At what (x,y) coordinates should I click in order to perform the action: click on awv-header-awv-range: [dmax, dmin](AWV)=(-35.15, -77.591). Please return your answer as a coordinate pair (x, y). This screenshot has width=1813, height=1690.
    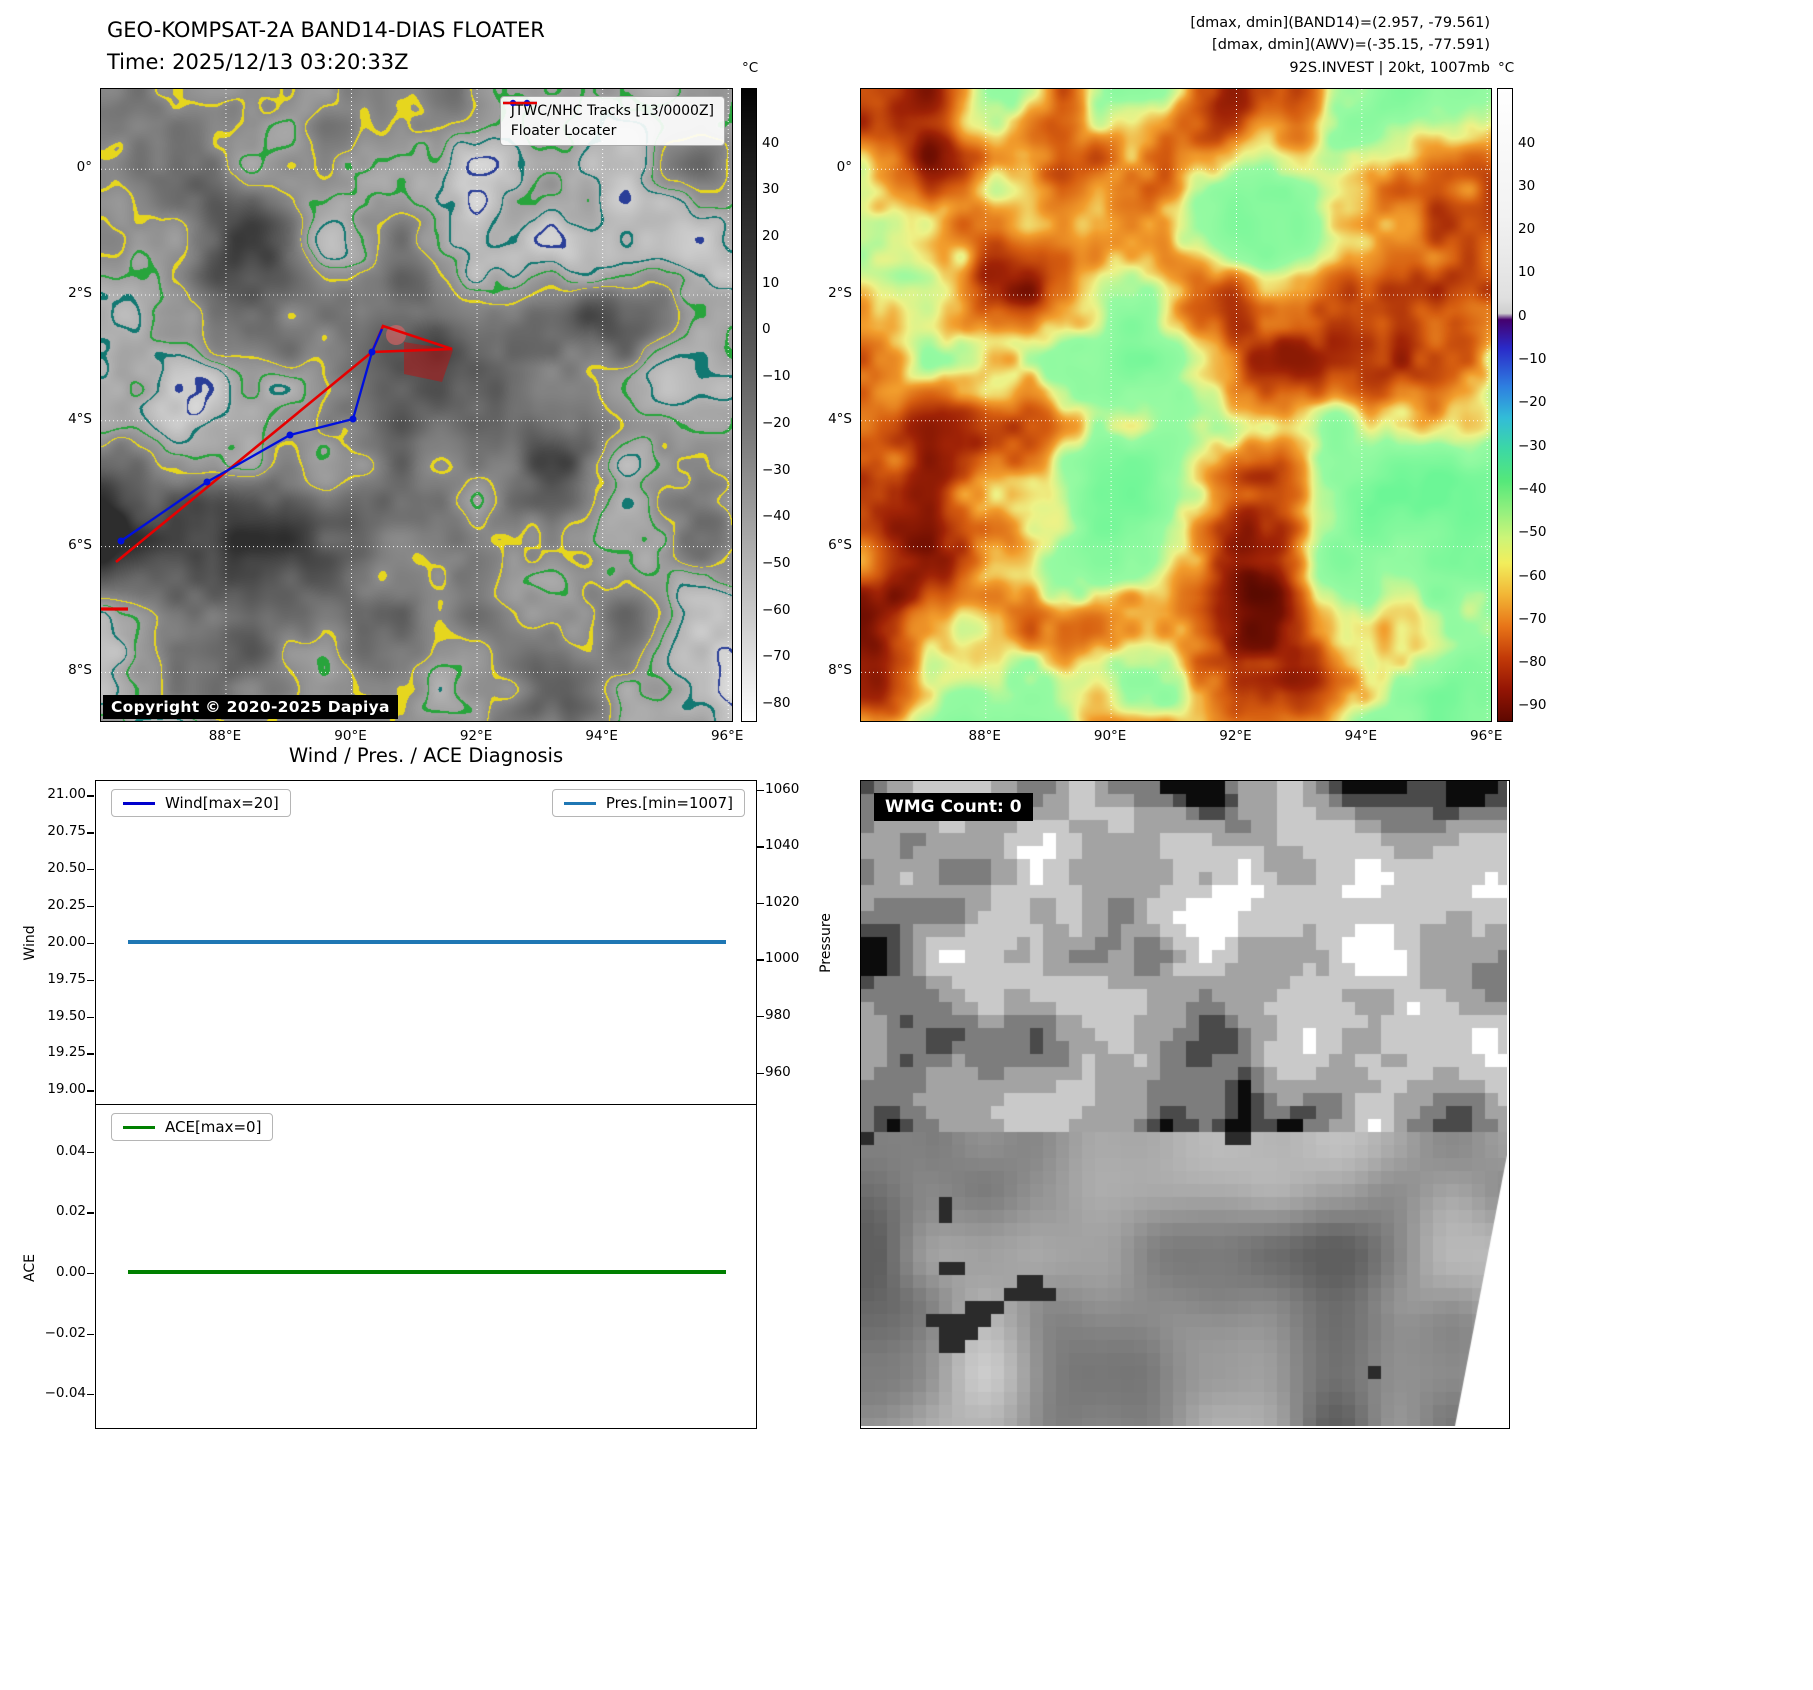
    Looking at the image, I should click on (1351, 45).